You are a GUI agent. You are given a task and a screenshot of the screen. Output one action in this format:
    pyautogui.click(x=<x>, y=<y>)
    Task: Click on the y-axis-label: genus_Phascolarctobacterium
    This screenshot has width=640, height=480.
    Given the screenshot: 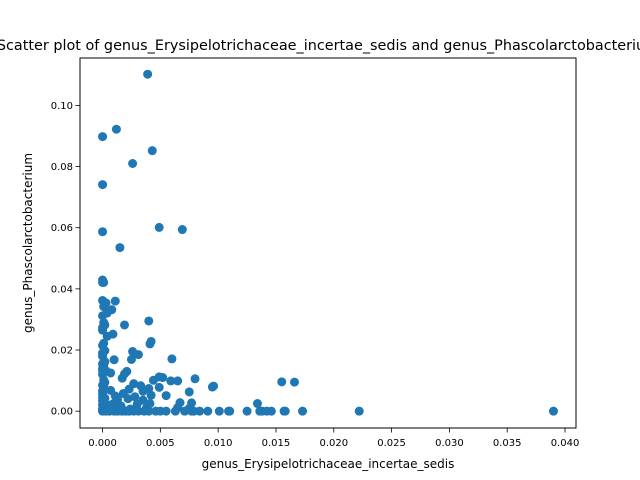 What is the action you would take?
    pyautogui.click(x=28, y=243)
    